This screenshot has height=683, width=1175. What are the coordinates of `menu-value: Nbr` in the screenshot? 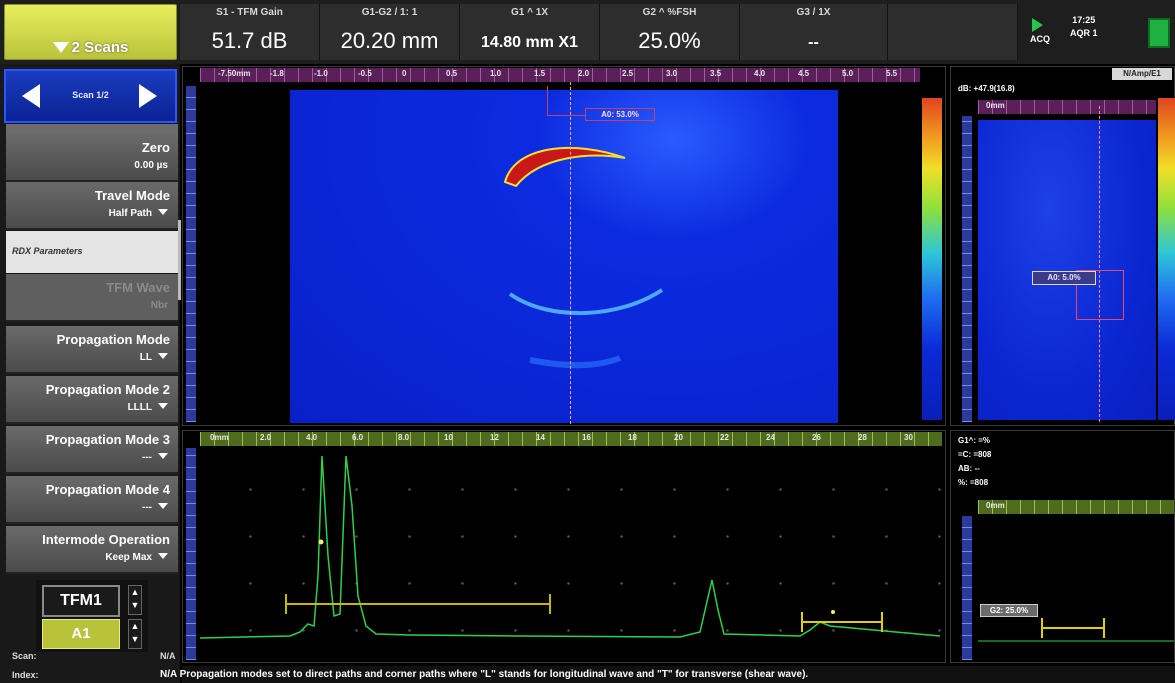 It's located at (159, 305).